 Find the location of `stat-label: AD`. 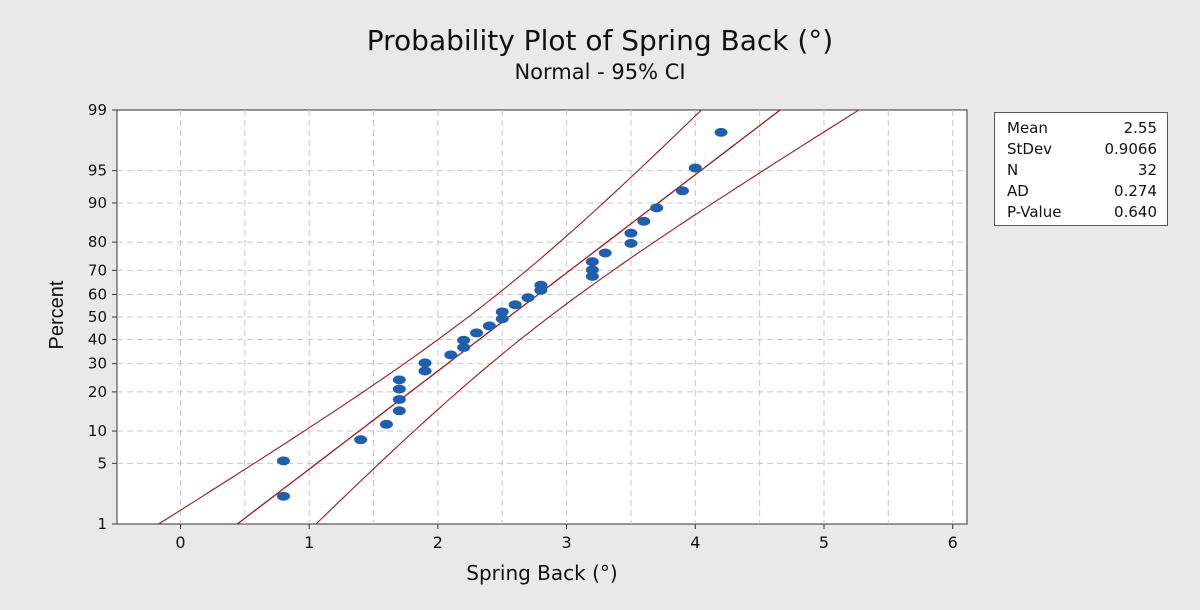

stat-label: AD is located at coordinates (1018, 191).